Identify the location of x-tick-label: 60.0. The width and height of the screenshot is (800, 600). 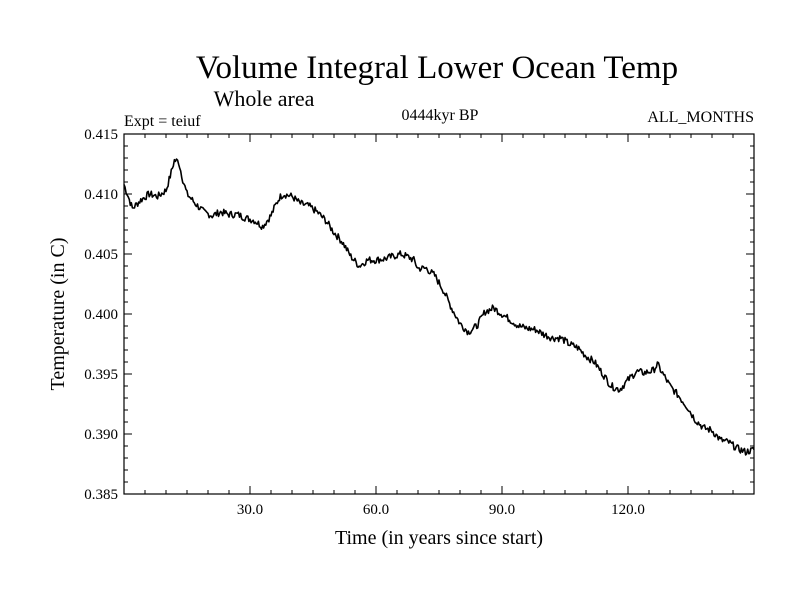
(376, 510).